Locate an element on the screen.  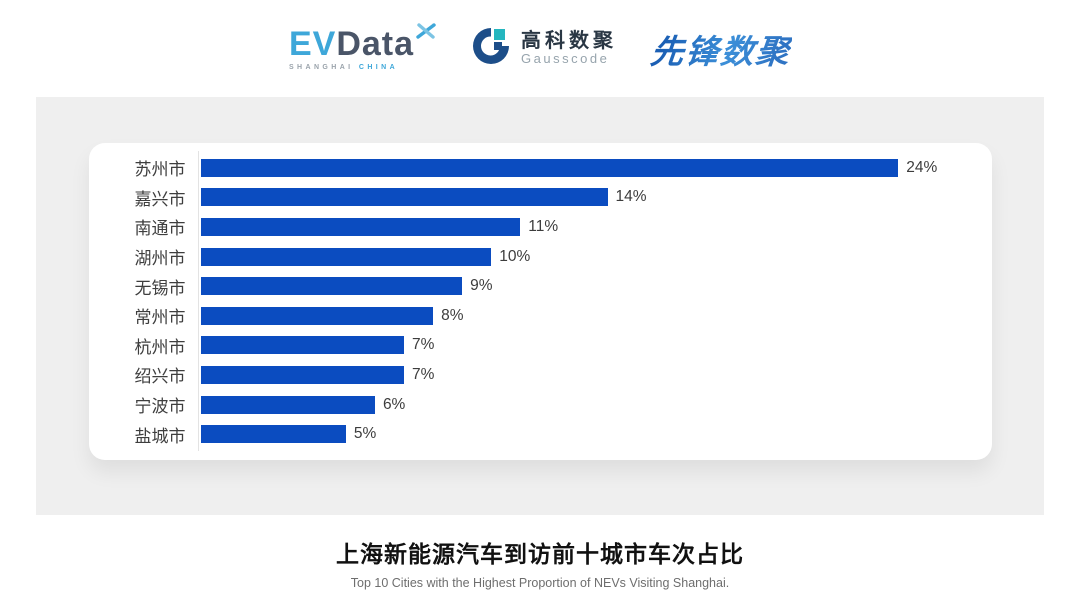
city-label: 宁波市 is located at coordinates (160, 407).